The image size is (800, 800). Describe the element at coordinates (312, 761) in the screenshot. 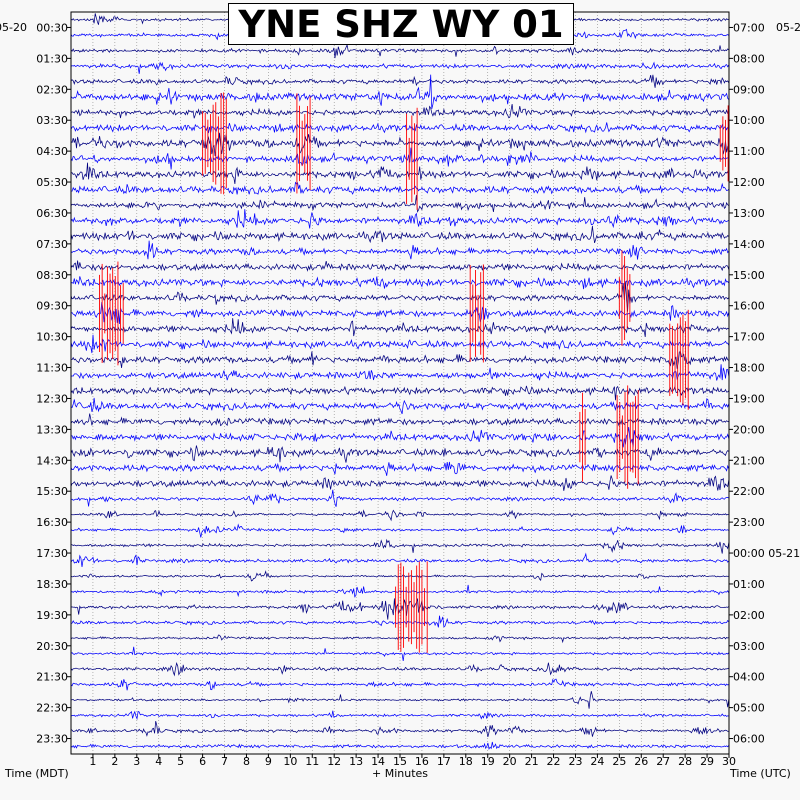

I see `x-tick-label: 11` at that location.